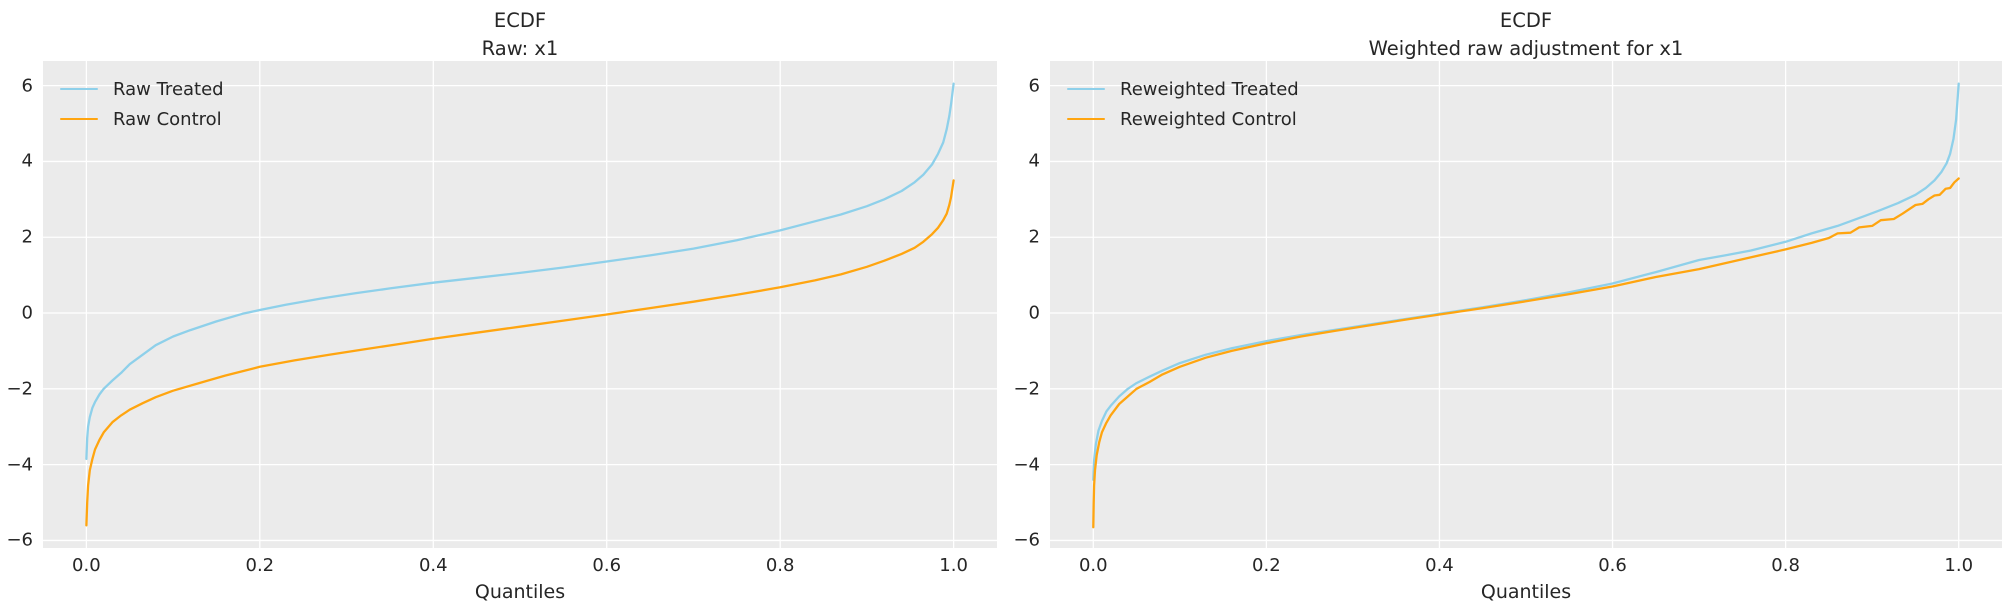  What do you see at coordinates (168, 89) in the screenshot?
I see `legend-label: Raw Treated` at bounding box center [168, 89].